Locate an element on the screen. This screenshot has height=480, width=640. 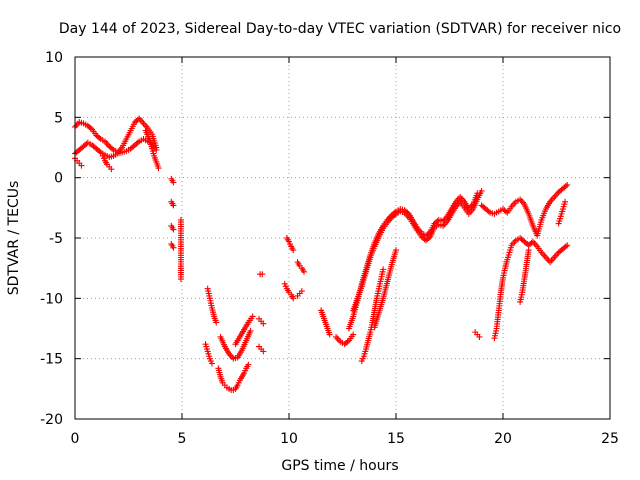
x-axis-label: GPS time / hours is located at coordinates (339, 466).